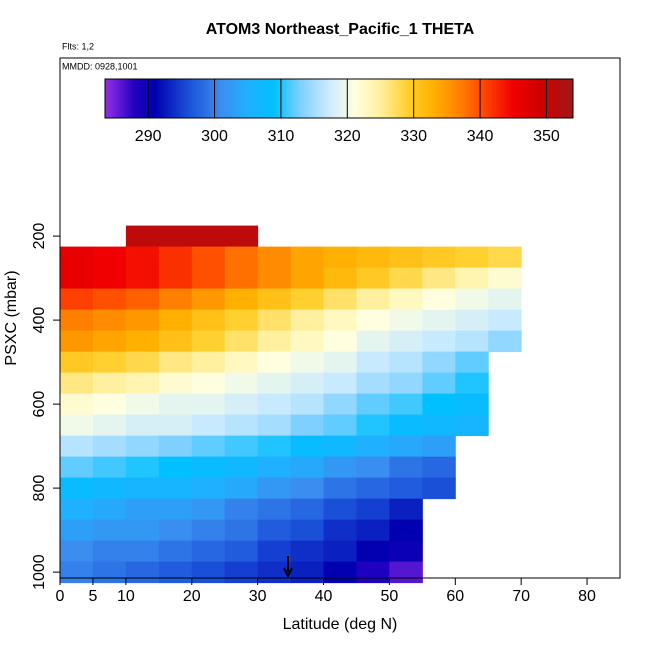 This screenshot has width=650, height=650. What do you see at coordinates (546, 136) in the screenshot?
I see `colorbar-tick-label: 350` at bounding box center [546, 136].